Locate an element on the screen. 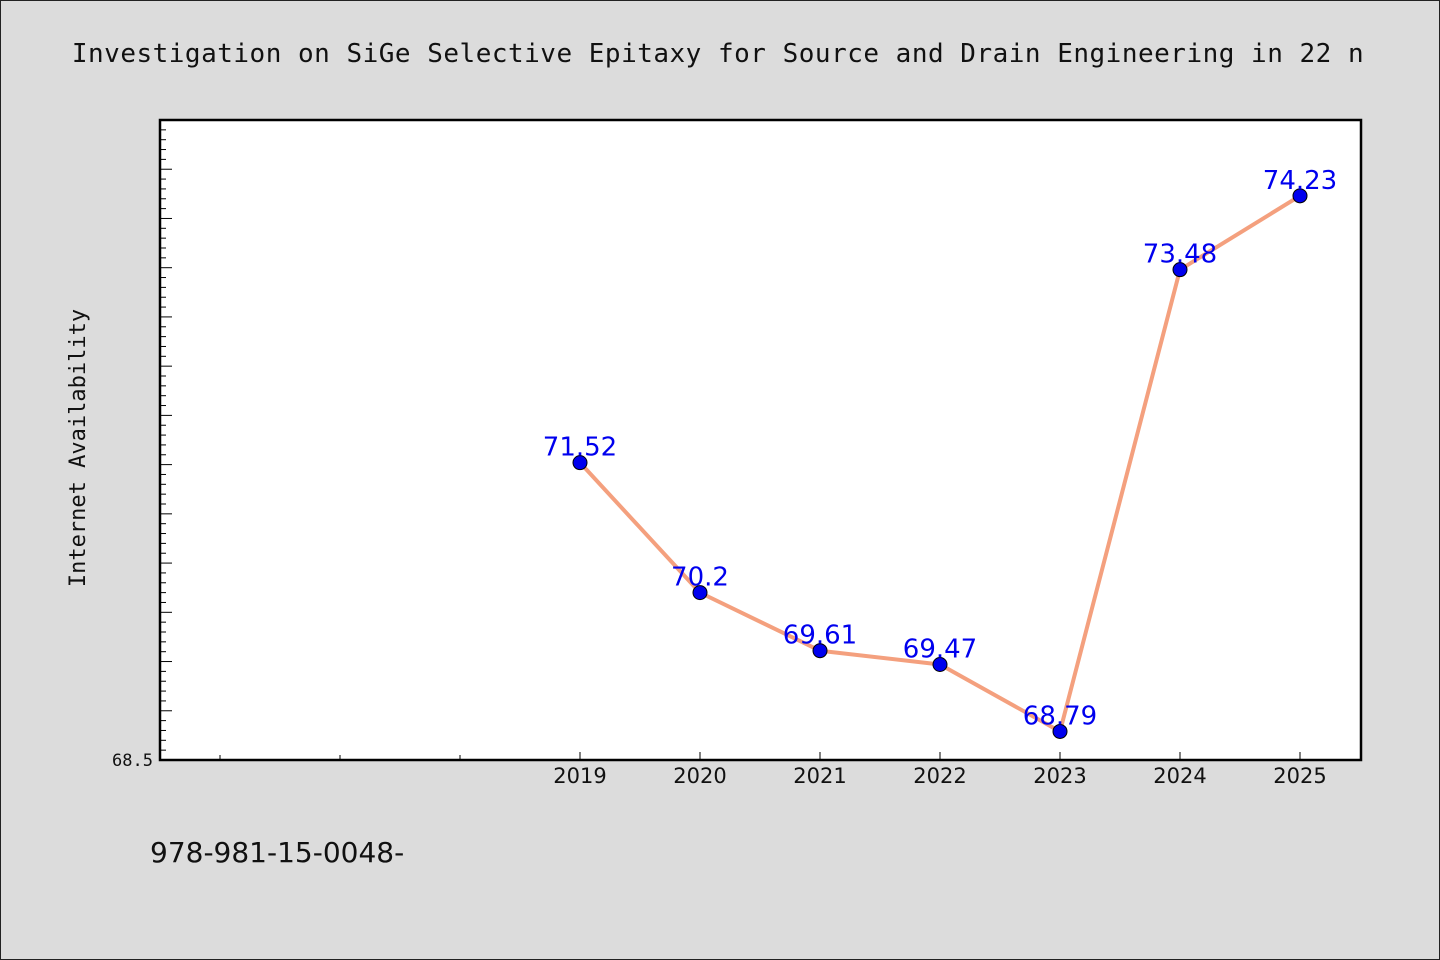 Image resolution: width=1440 pixels, height=960 pixels. y-axis-label: Internet Availability is located at coordinates (78, 448).